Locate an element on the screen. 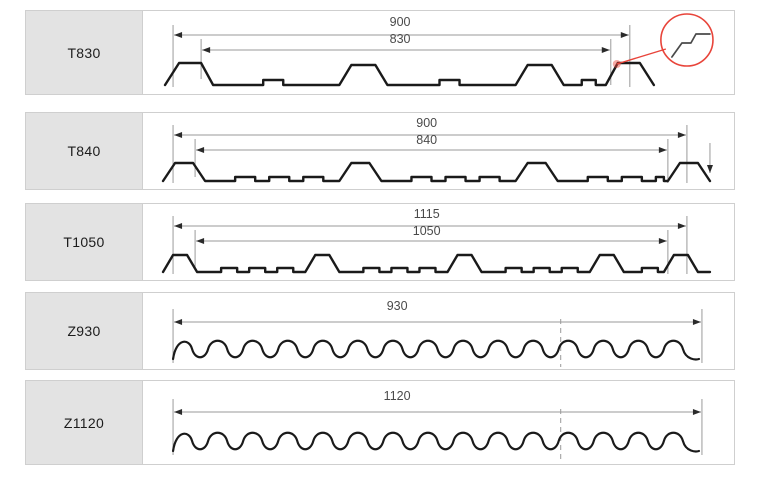  label-cell-t1050: T1050 is located at coordinates (84, 242).